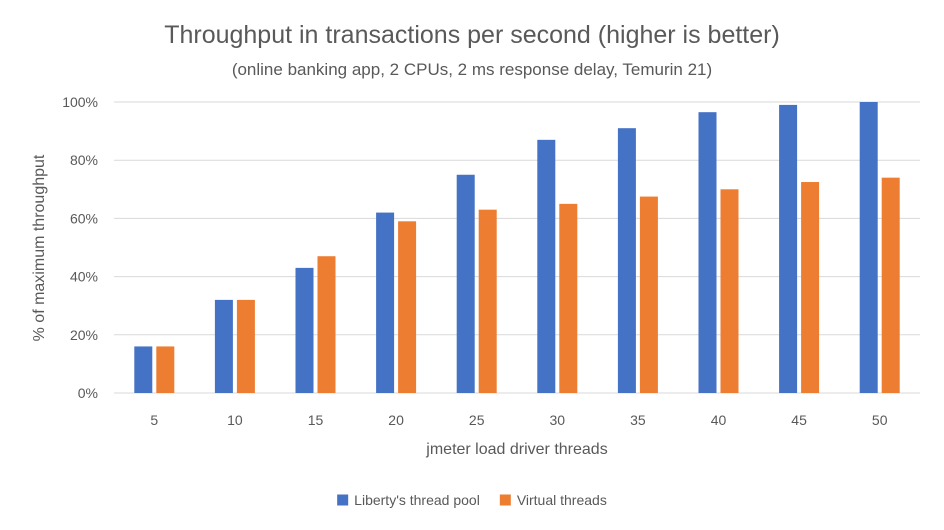  Describe the element at coordinates (562, 500) in the screenshot. I see `legend-label: Virtual threads` at that location.